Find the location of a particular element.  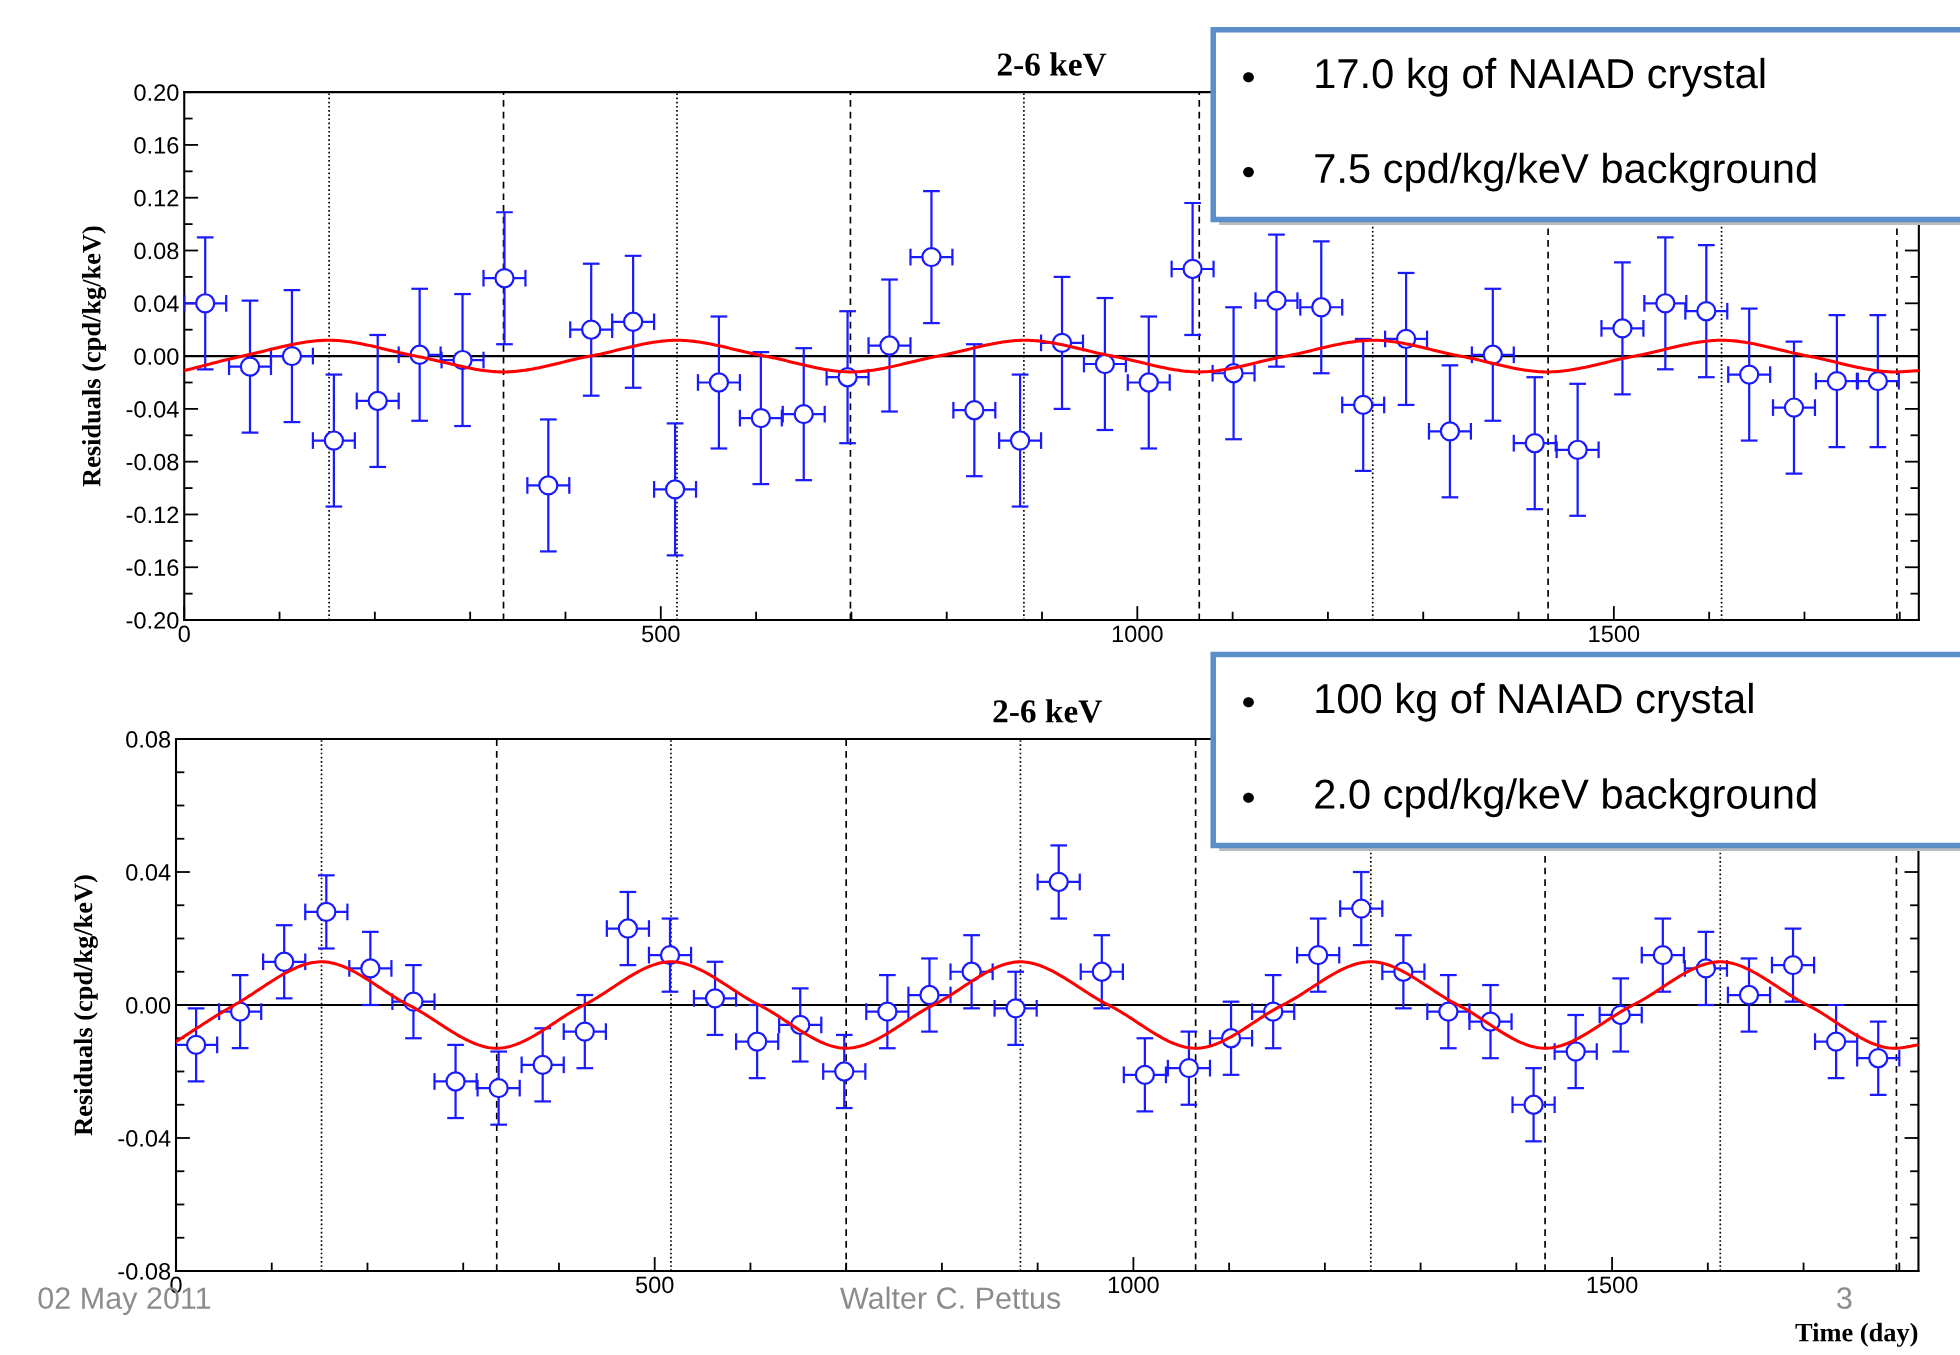

y-tick-label: -0.12 is located at coordinates (152, 515).